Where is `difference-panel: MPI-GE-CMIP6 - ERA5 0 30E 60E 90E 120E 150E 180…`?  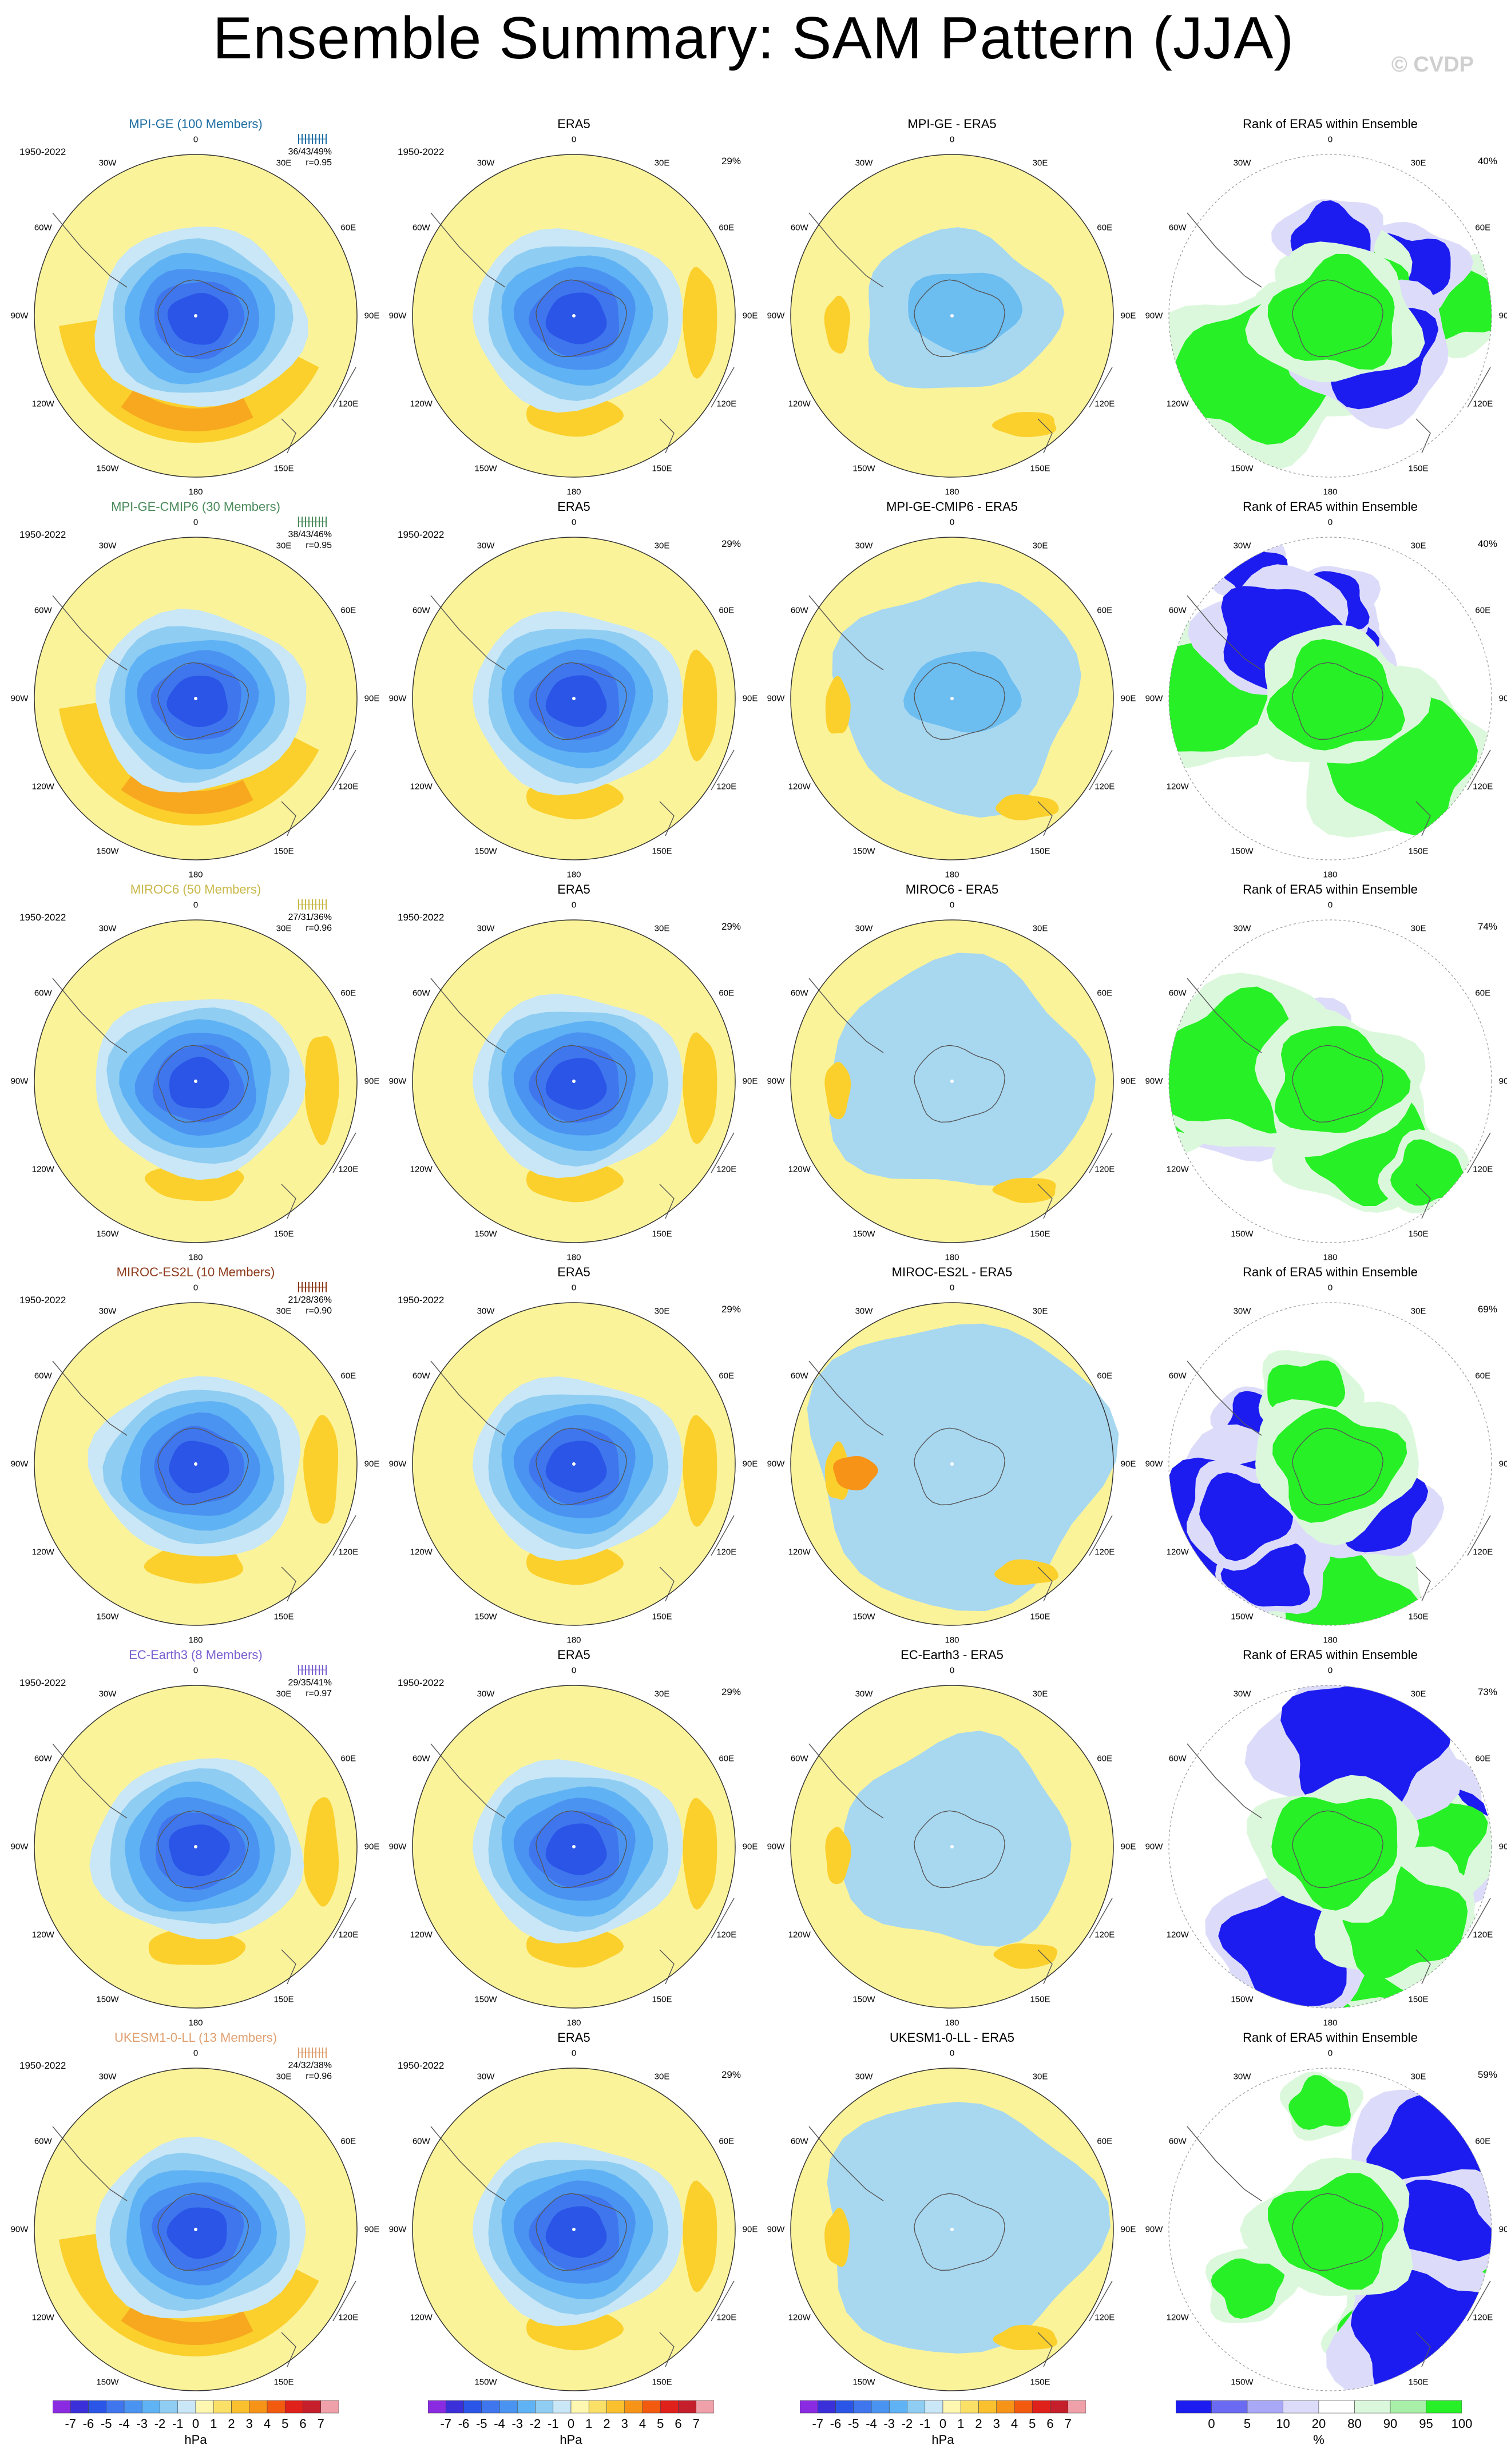 difference-panel: MPI-GE-CMIP6 - ERA5 0 30E 60E 90E 120E 150E 180… is located at coordinates (951, 691).